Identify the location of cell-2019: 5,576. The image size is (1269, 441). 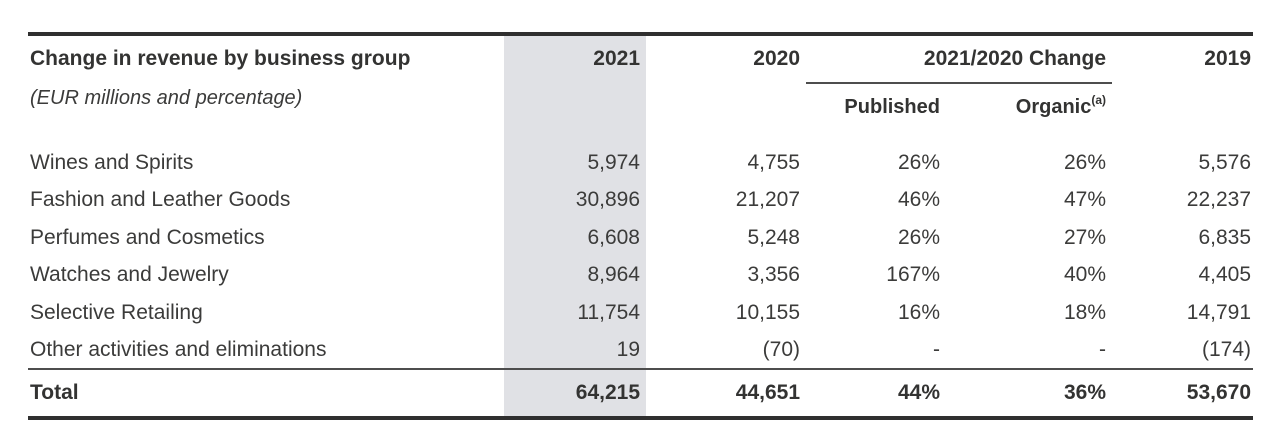
(1225, 162).